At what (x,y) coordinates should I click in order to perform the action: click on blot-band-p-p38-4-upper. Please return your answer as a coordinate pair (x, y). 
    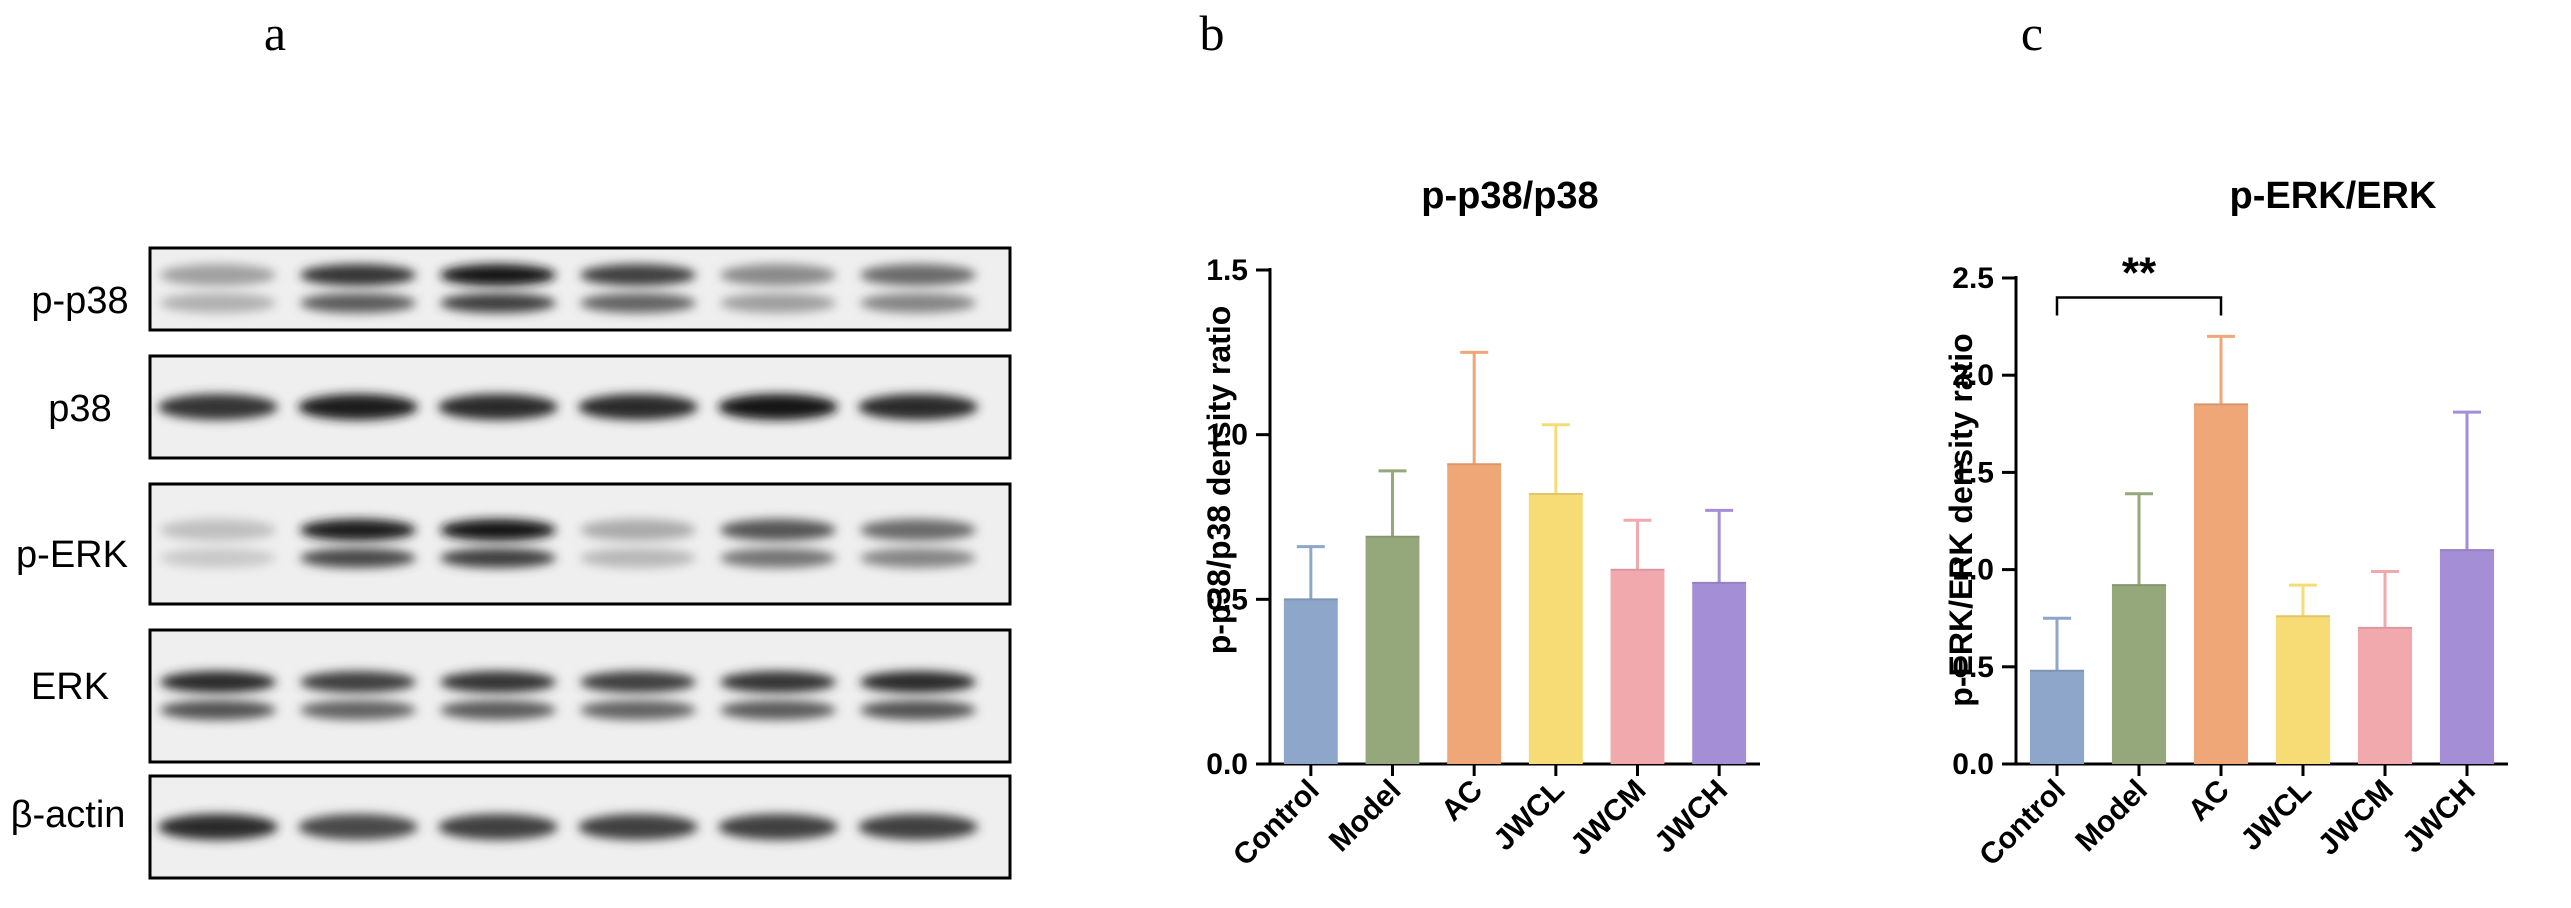
    Looking at the image, I should click on (638, 275).